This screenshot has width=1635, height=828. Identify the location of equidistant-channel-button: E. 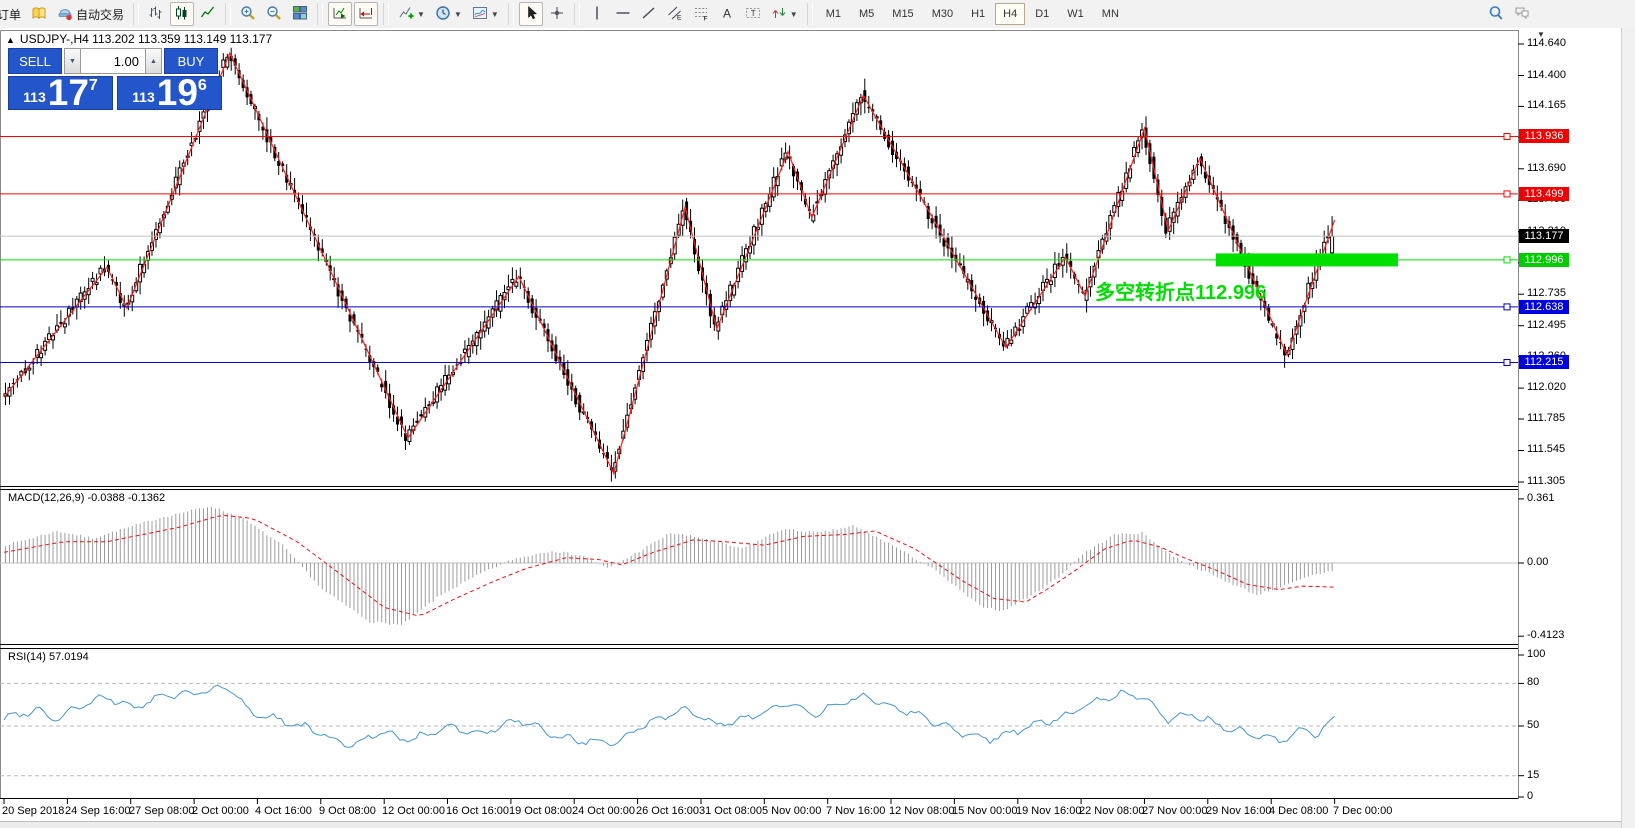
(675, 14).